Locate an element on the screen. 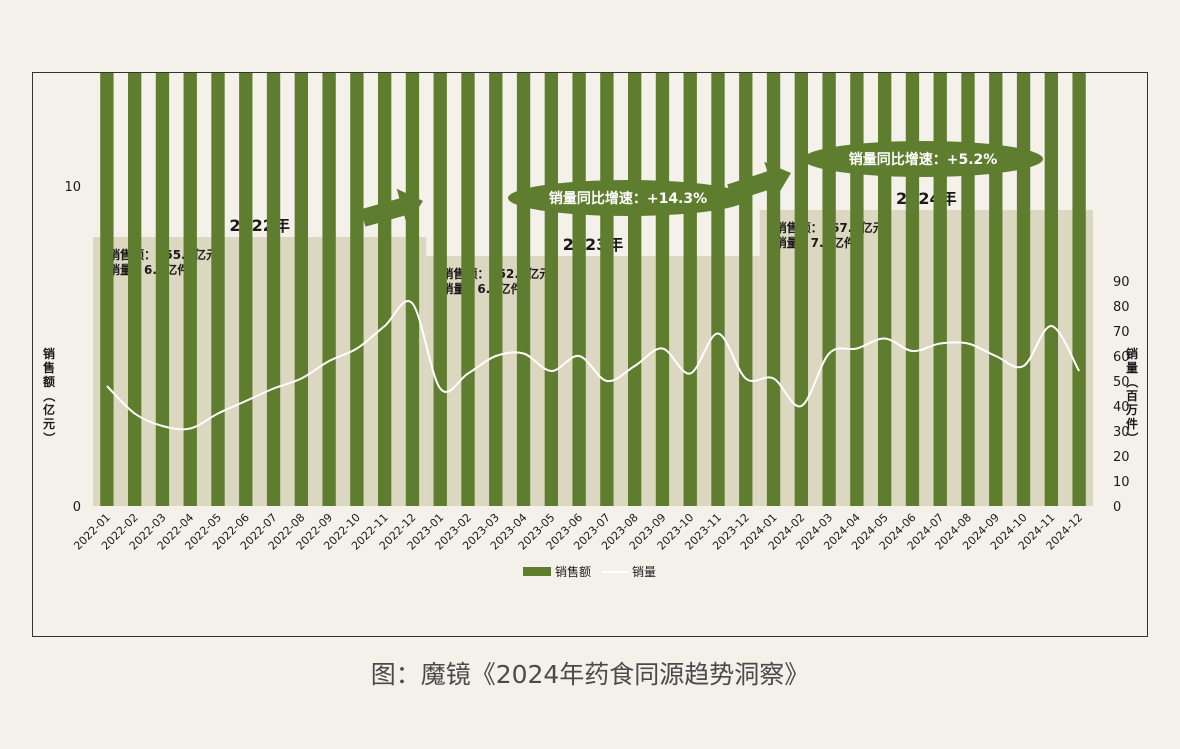  panel-volume-text: 销量：7.2亿件 is located at coordinates (815, 242).